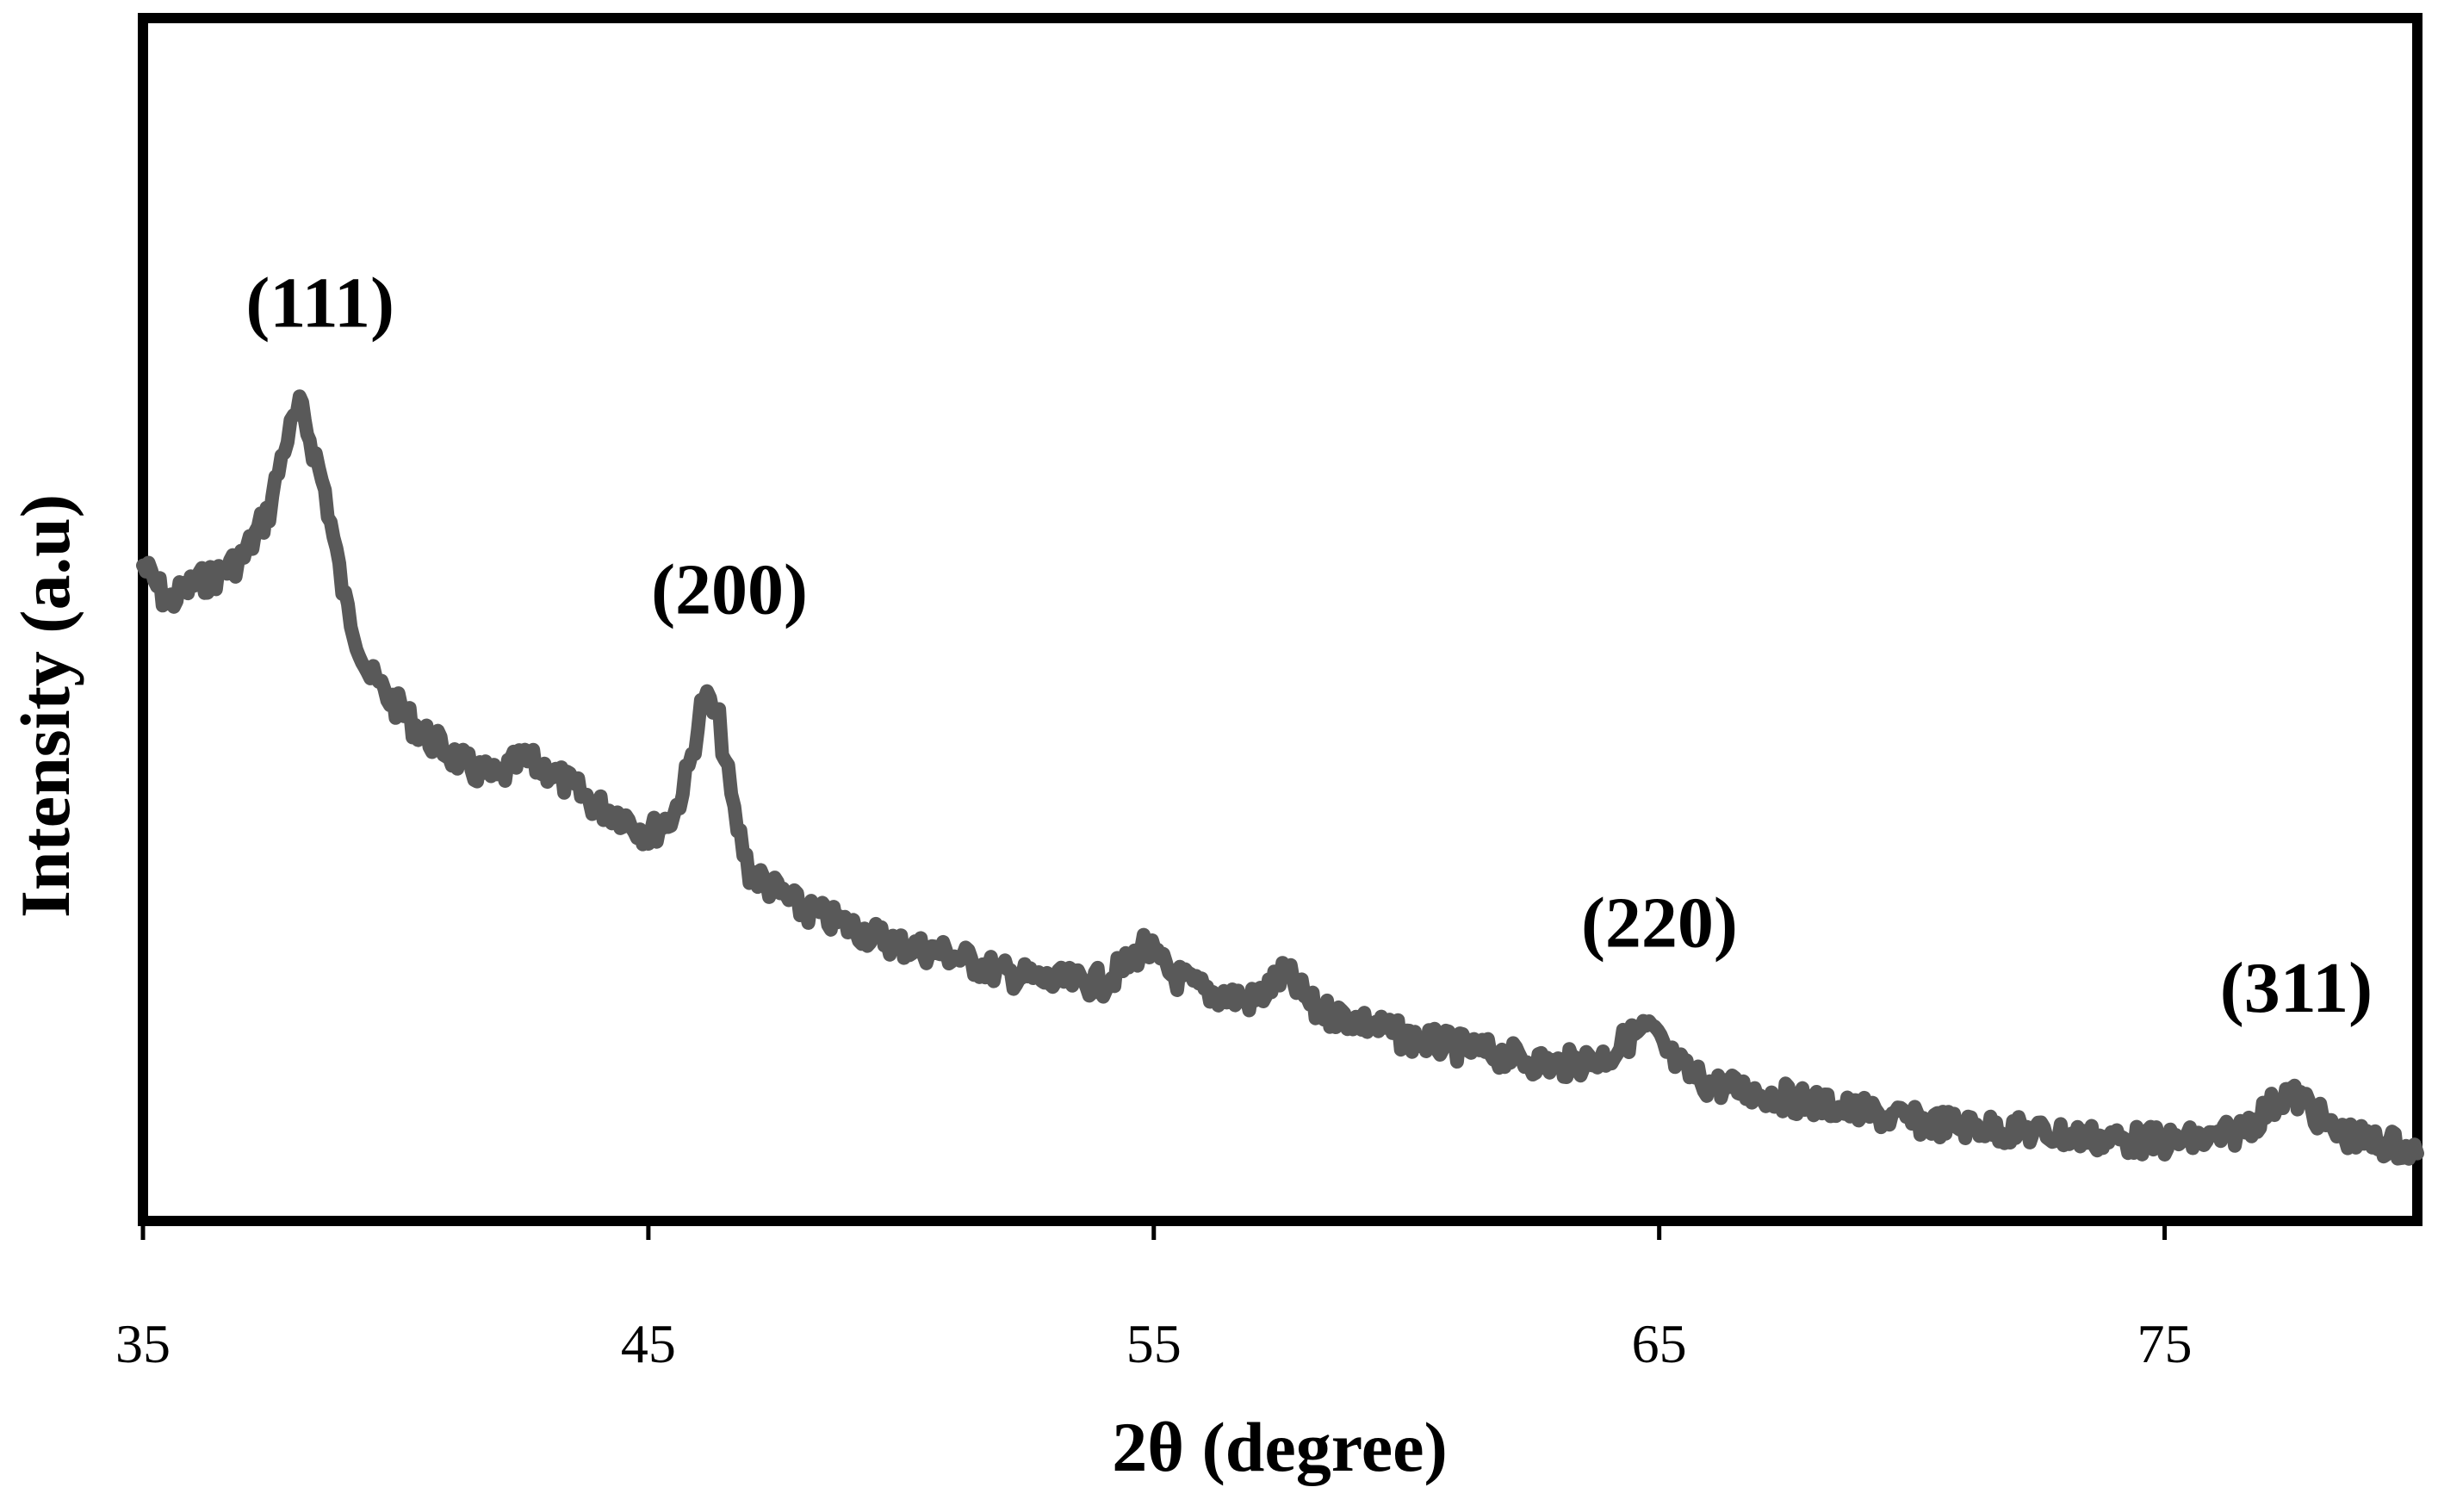 Image resolution: width=2438 pixels, height=1512 pixels. What do you see at coordinates (143, 1343) in the screenshot?
I see `x-tick-label: 35` at bounding box center [143, 1343].